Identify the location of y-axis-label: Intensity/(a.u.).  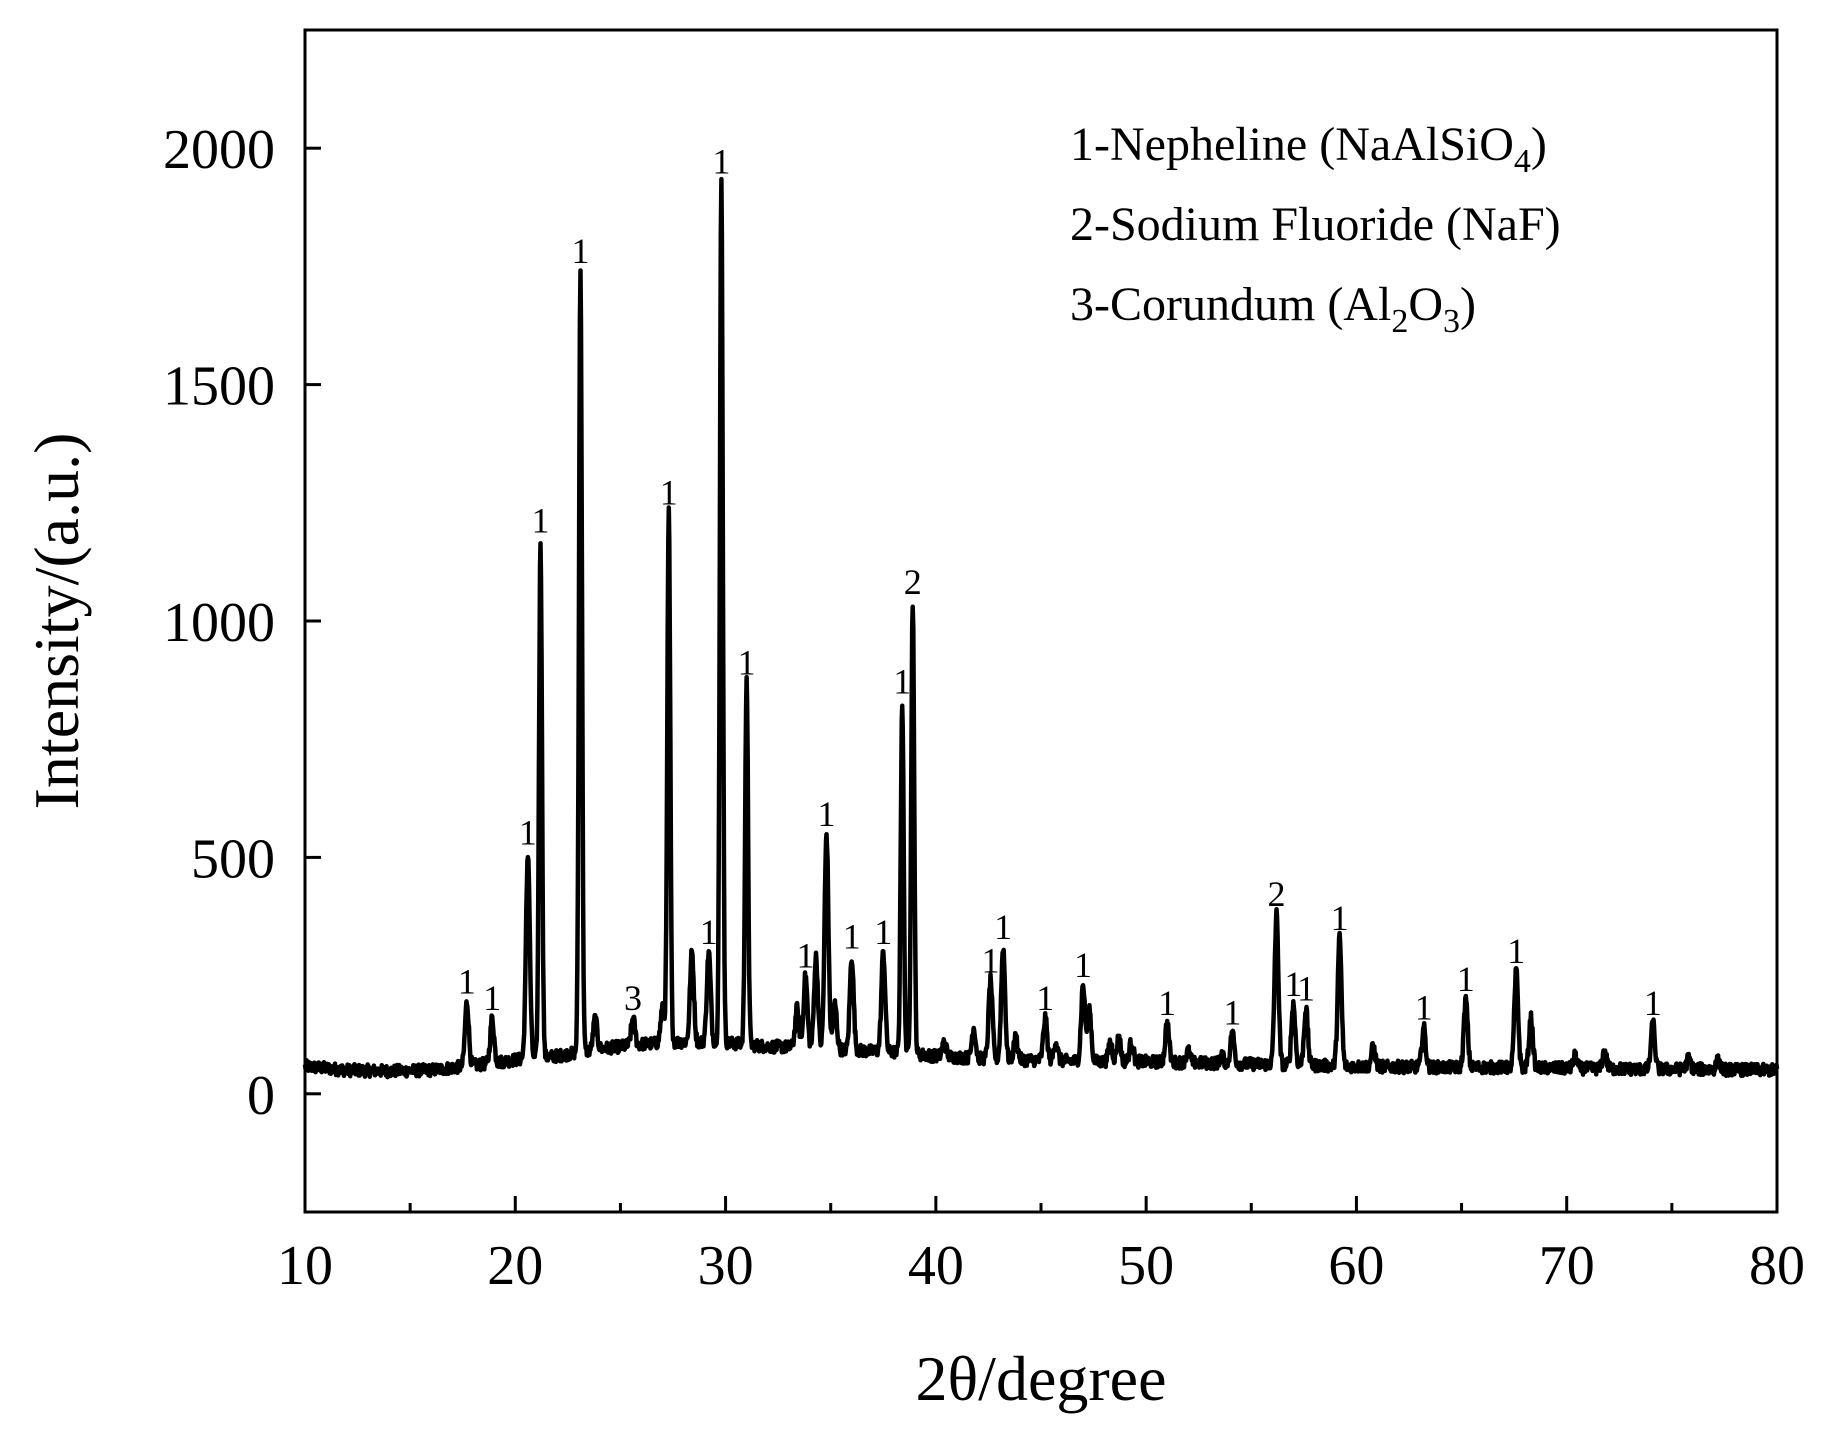
(56, 621).